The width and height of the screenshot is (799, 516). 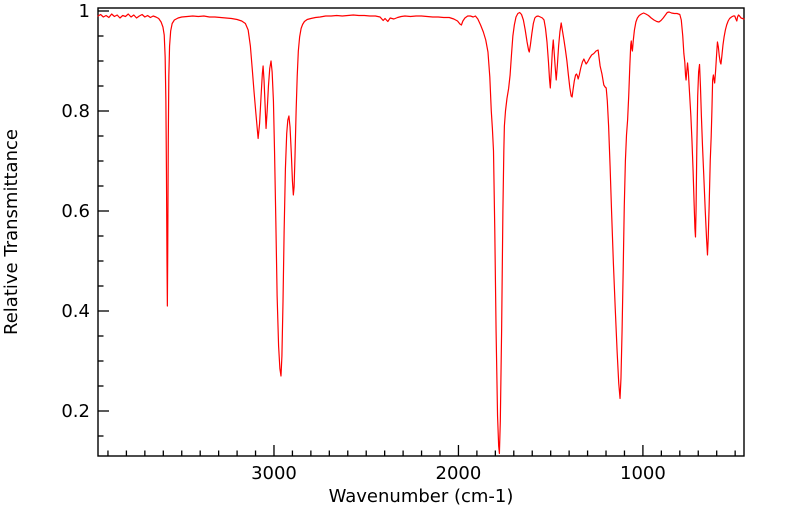 What do you see at coordinates (75, 411) in the screenshot?
I see `y-tick-label: 0.2` at bounding box center [75, 411].